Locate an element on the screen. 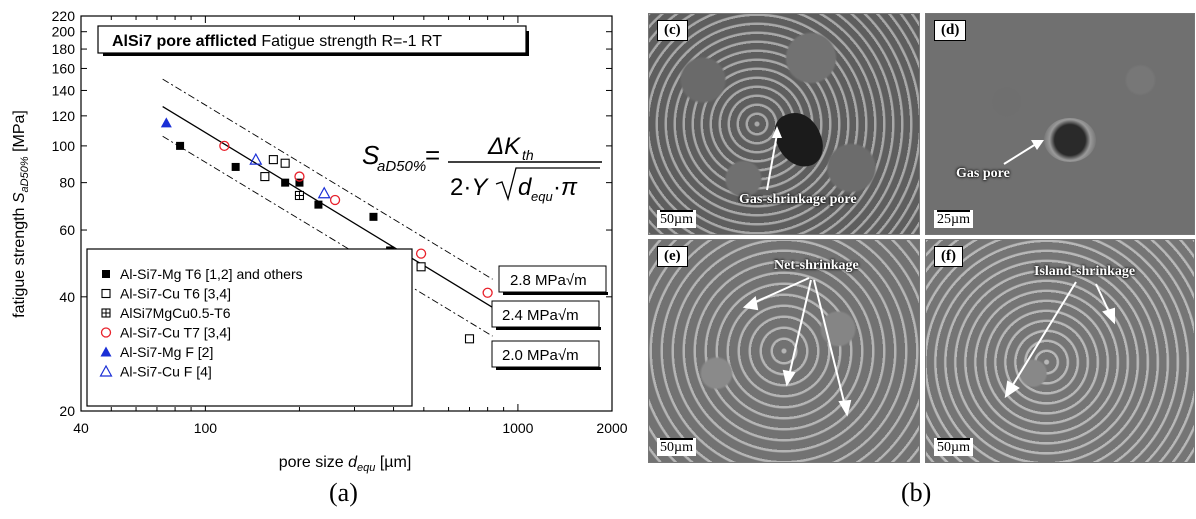 This screenshot has width=1196, height=519. y-tick-label: 220 is located at coordinates (64, 16).